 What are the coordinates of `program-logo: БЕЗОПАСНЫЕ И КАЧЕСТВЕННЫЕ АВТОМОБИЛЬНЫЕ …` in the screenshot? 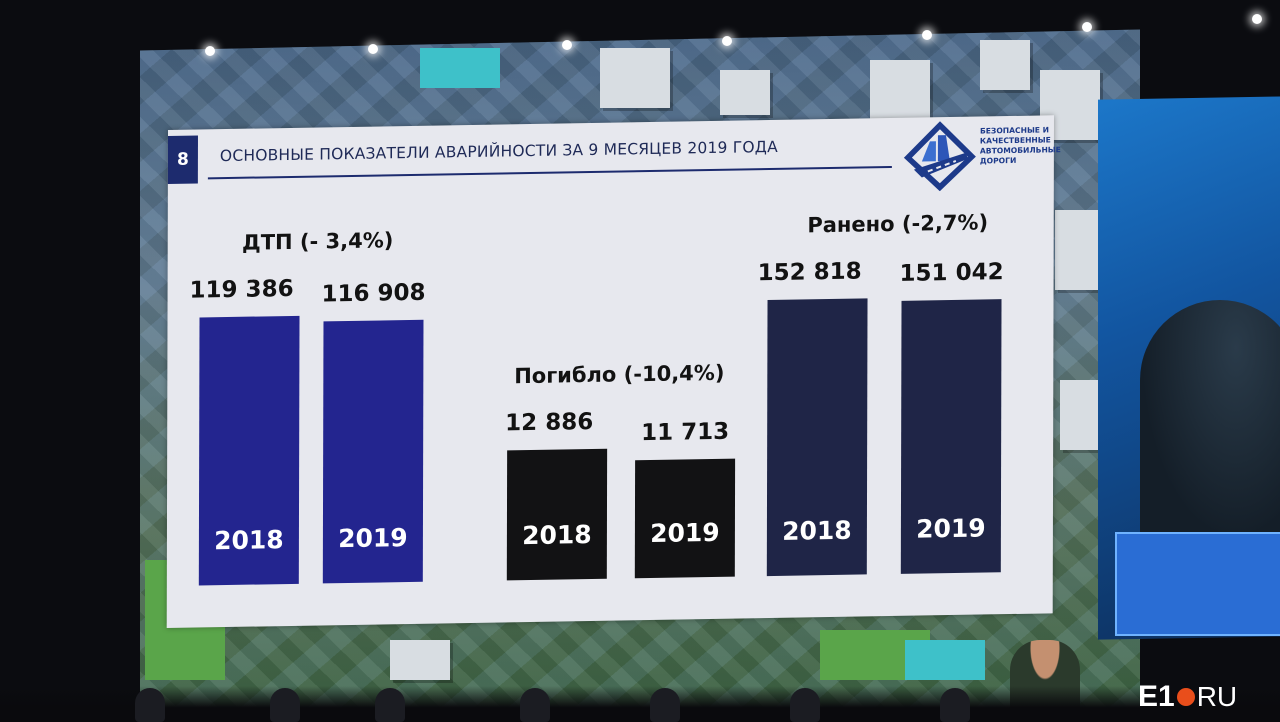 It's located at (980, 154).